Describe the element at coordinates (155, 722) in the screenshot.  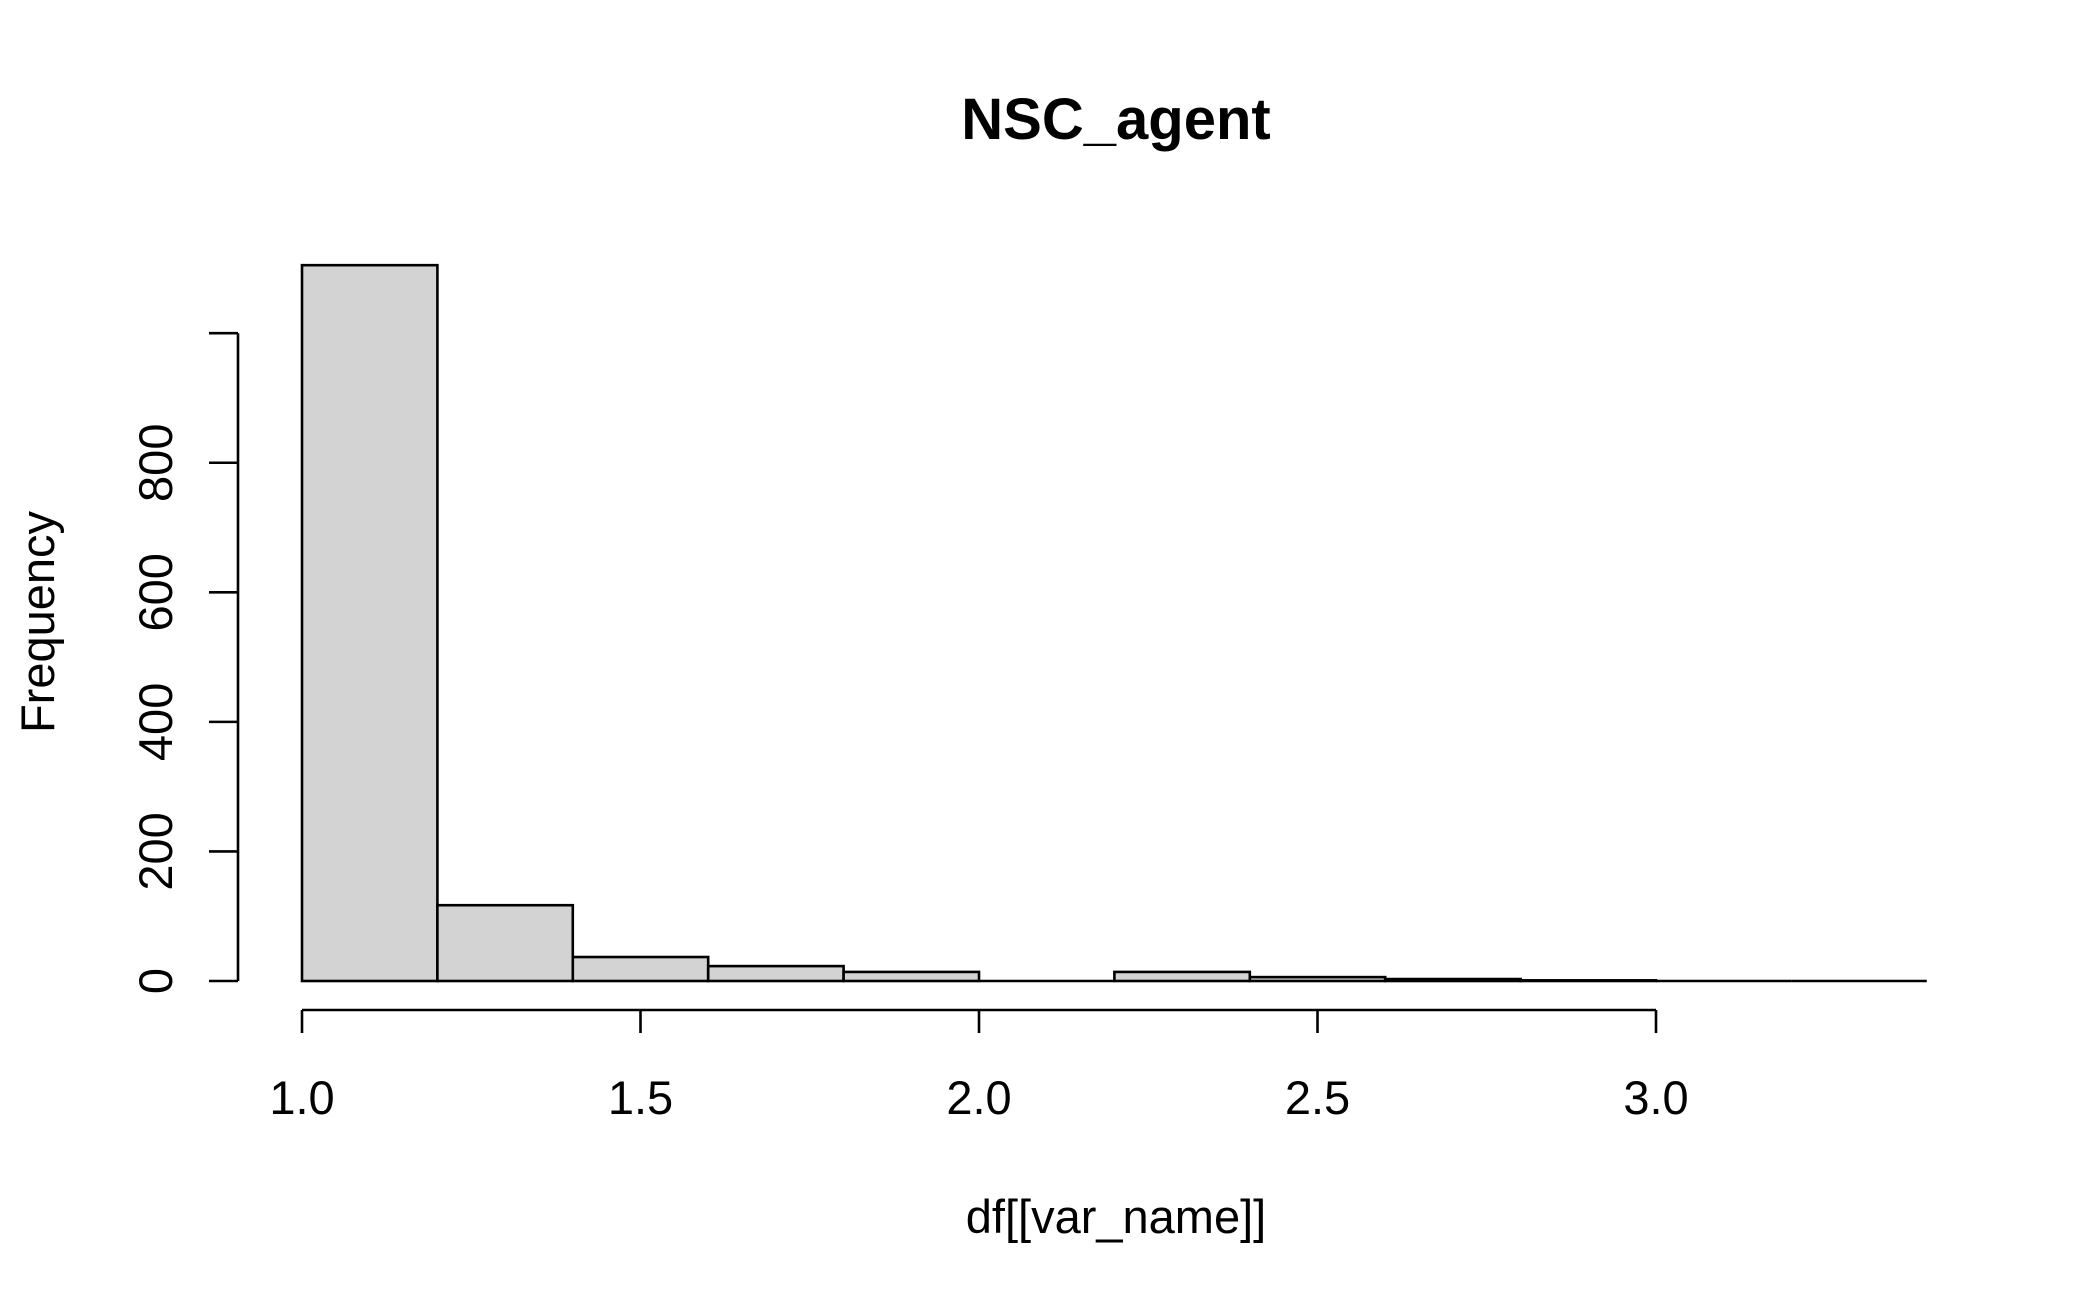
I see `y-tick-label: 400` at that location.